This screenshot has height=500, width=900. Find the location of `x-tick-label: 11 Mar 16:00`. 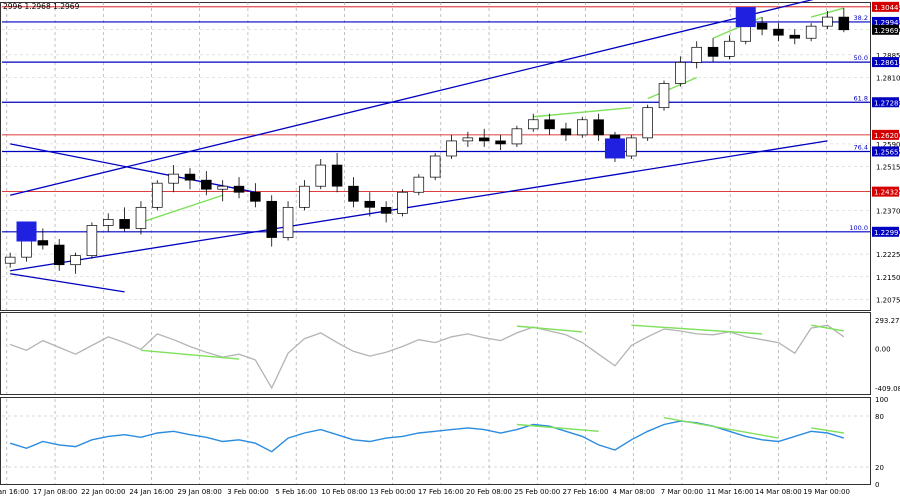

x-tick-label: 11 Mar 16:00 is located at coordinates (730, 492).